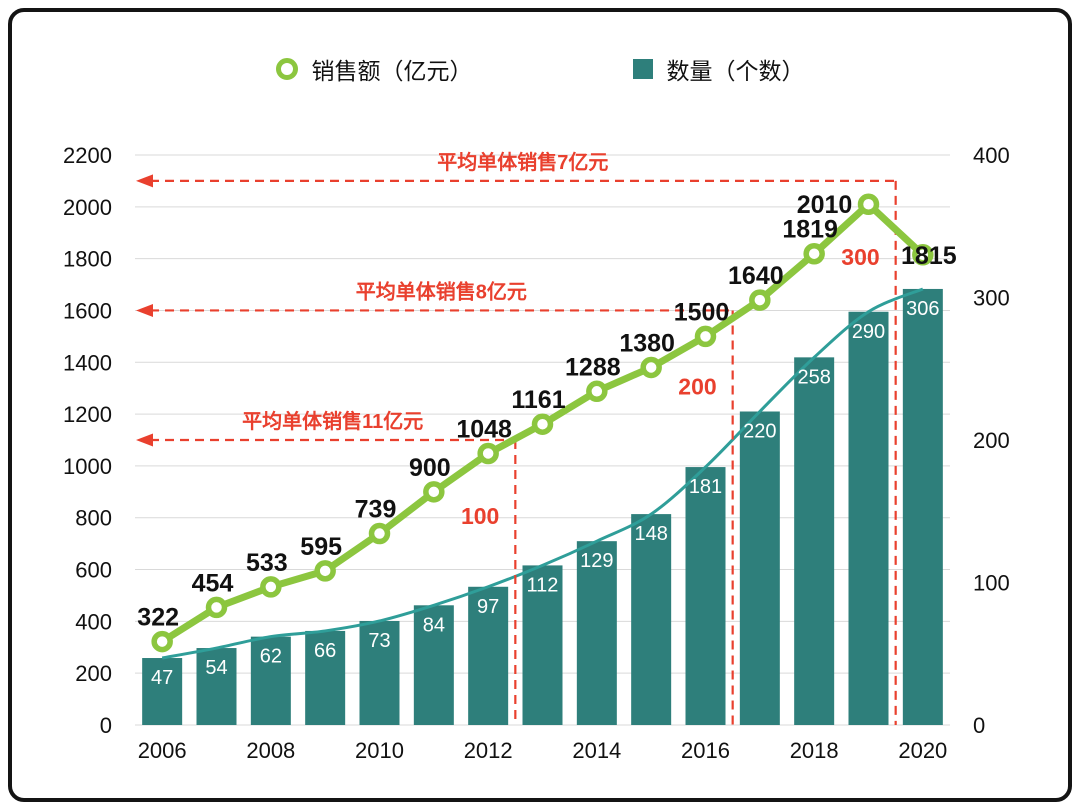 This screenshot has height=810, width=1080. I want to click on right-axis-tick-label: 400, so click(991, 155).